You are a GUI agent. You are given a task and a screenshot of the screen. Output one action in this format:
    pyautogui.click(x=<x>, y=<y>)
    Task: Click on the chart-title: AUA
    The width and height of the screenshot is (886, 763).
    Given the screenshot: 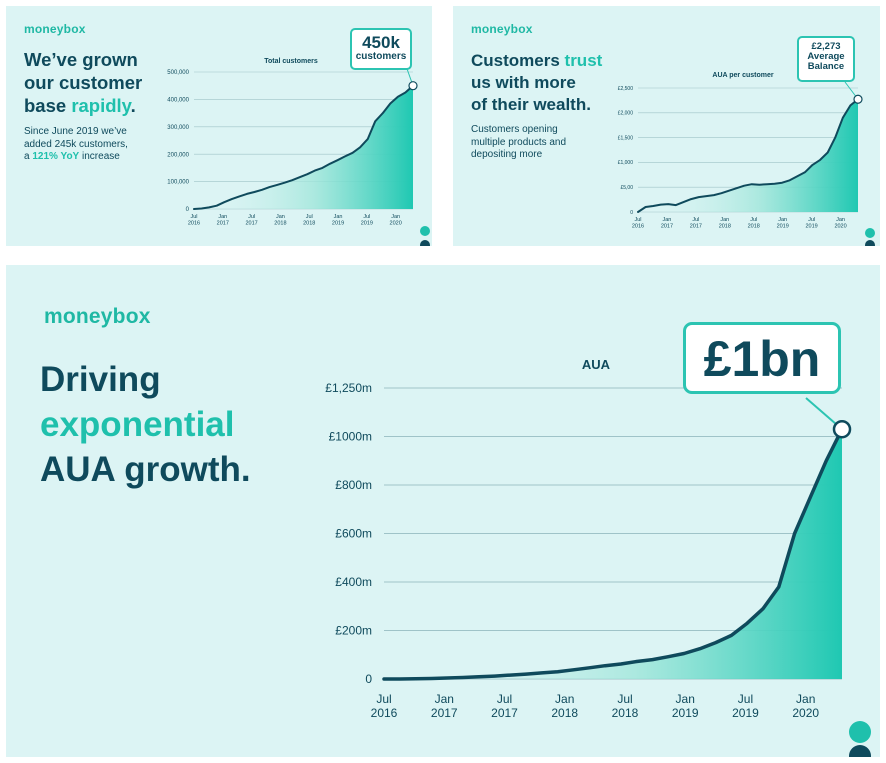 What is the action you would take?
    pyautogui.click(x=596, y=364)
    